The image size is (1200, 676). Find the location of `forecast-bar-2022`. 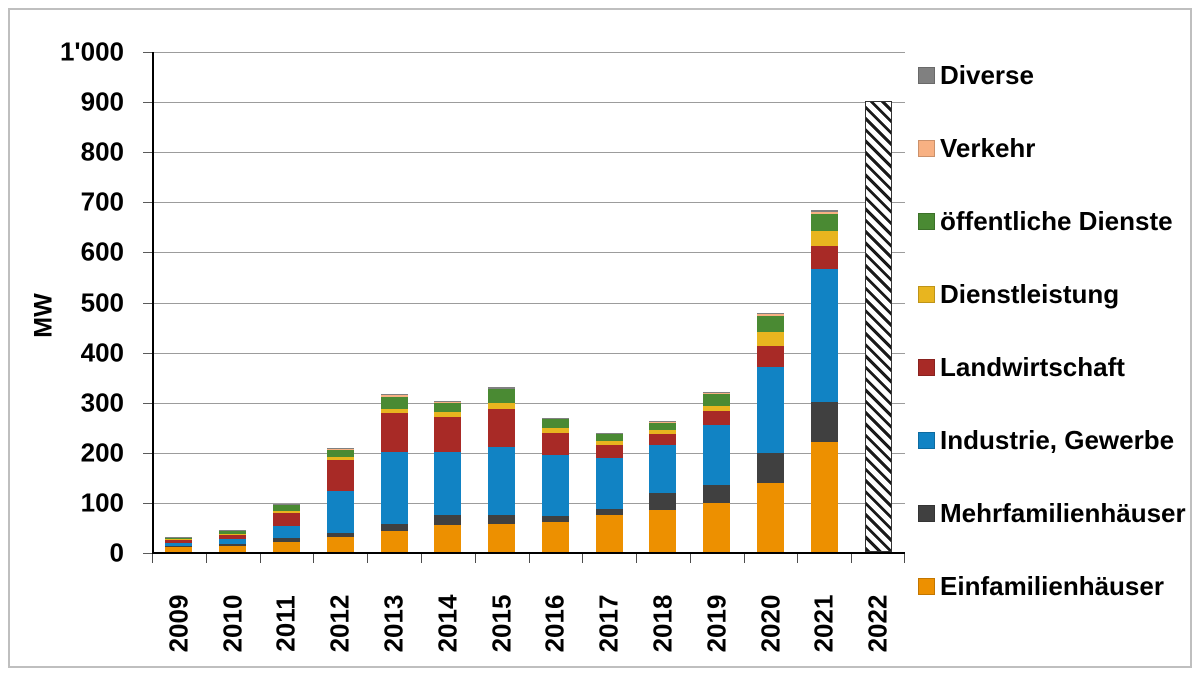

forecast-bar-2022 is located at coordinates (878, 326).